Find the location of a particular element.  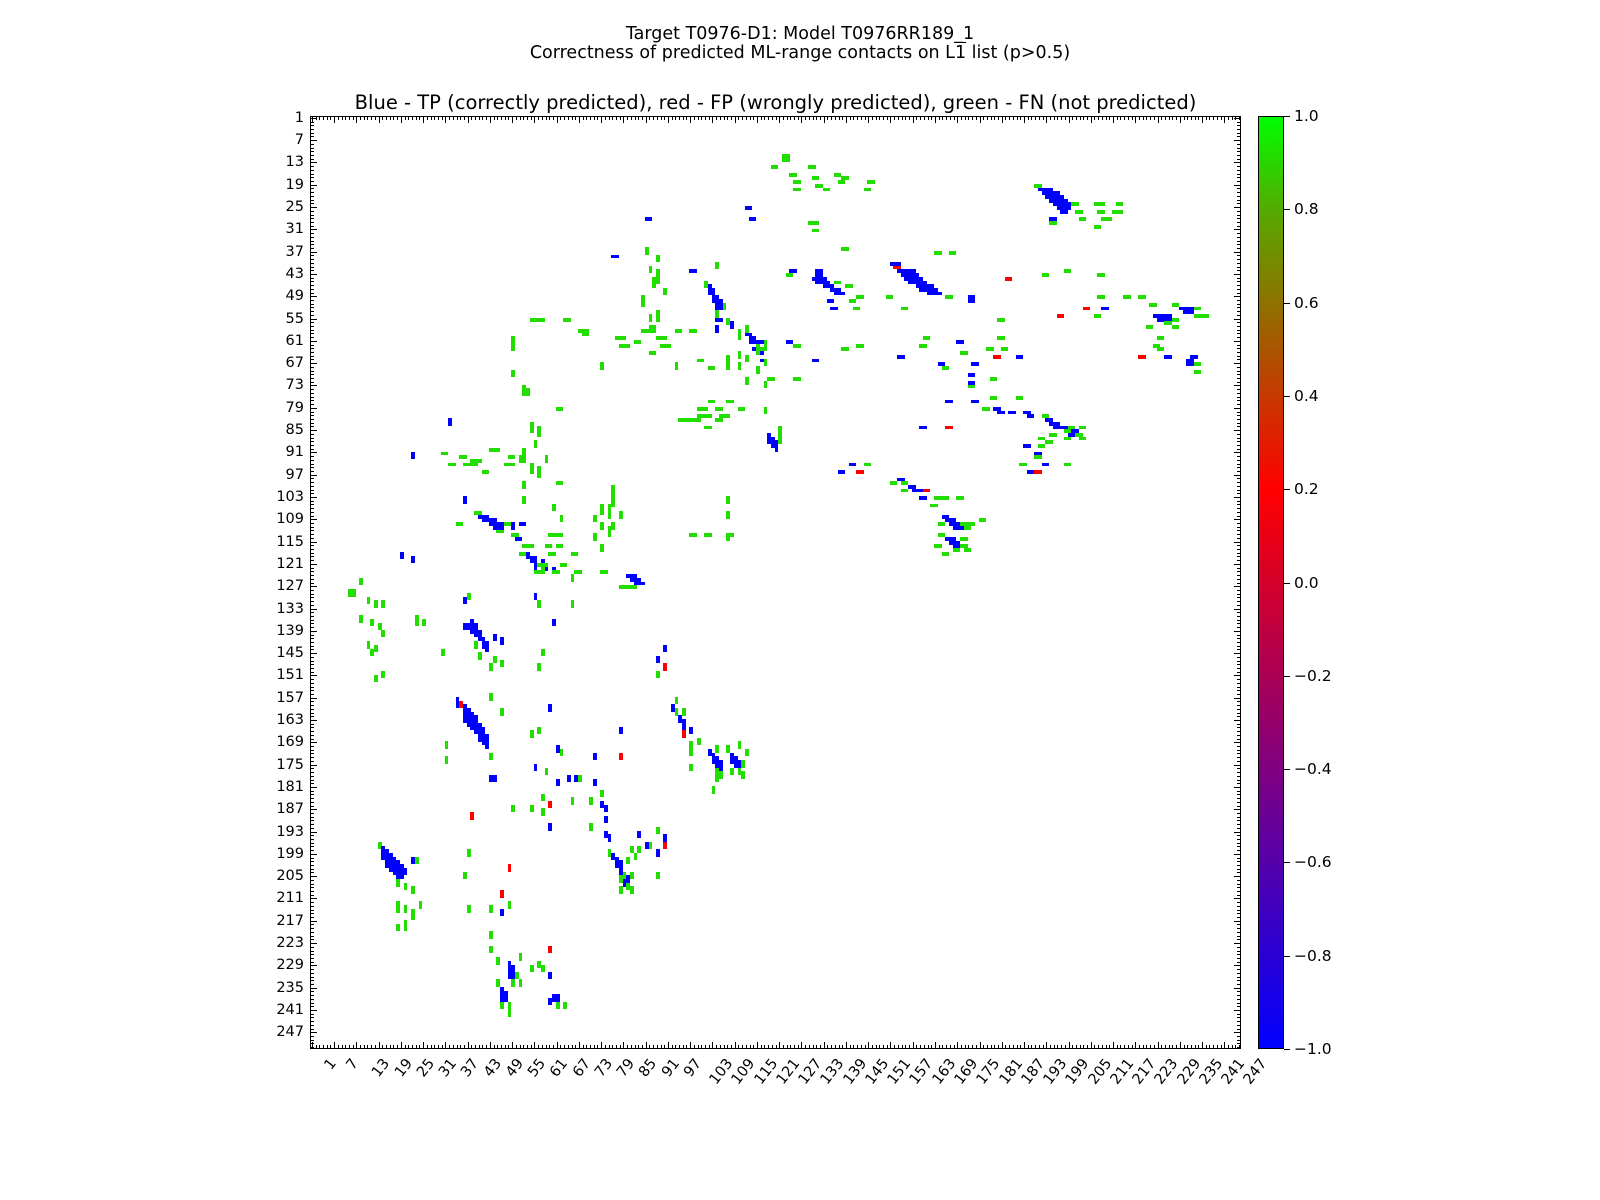

x-tick-label: 97 is located at coordinates (693, 1068).